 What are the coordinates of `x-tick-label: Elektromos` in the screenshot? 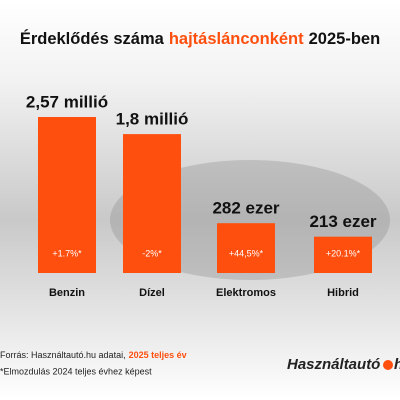 It's located at (246, 293).